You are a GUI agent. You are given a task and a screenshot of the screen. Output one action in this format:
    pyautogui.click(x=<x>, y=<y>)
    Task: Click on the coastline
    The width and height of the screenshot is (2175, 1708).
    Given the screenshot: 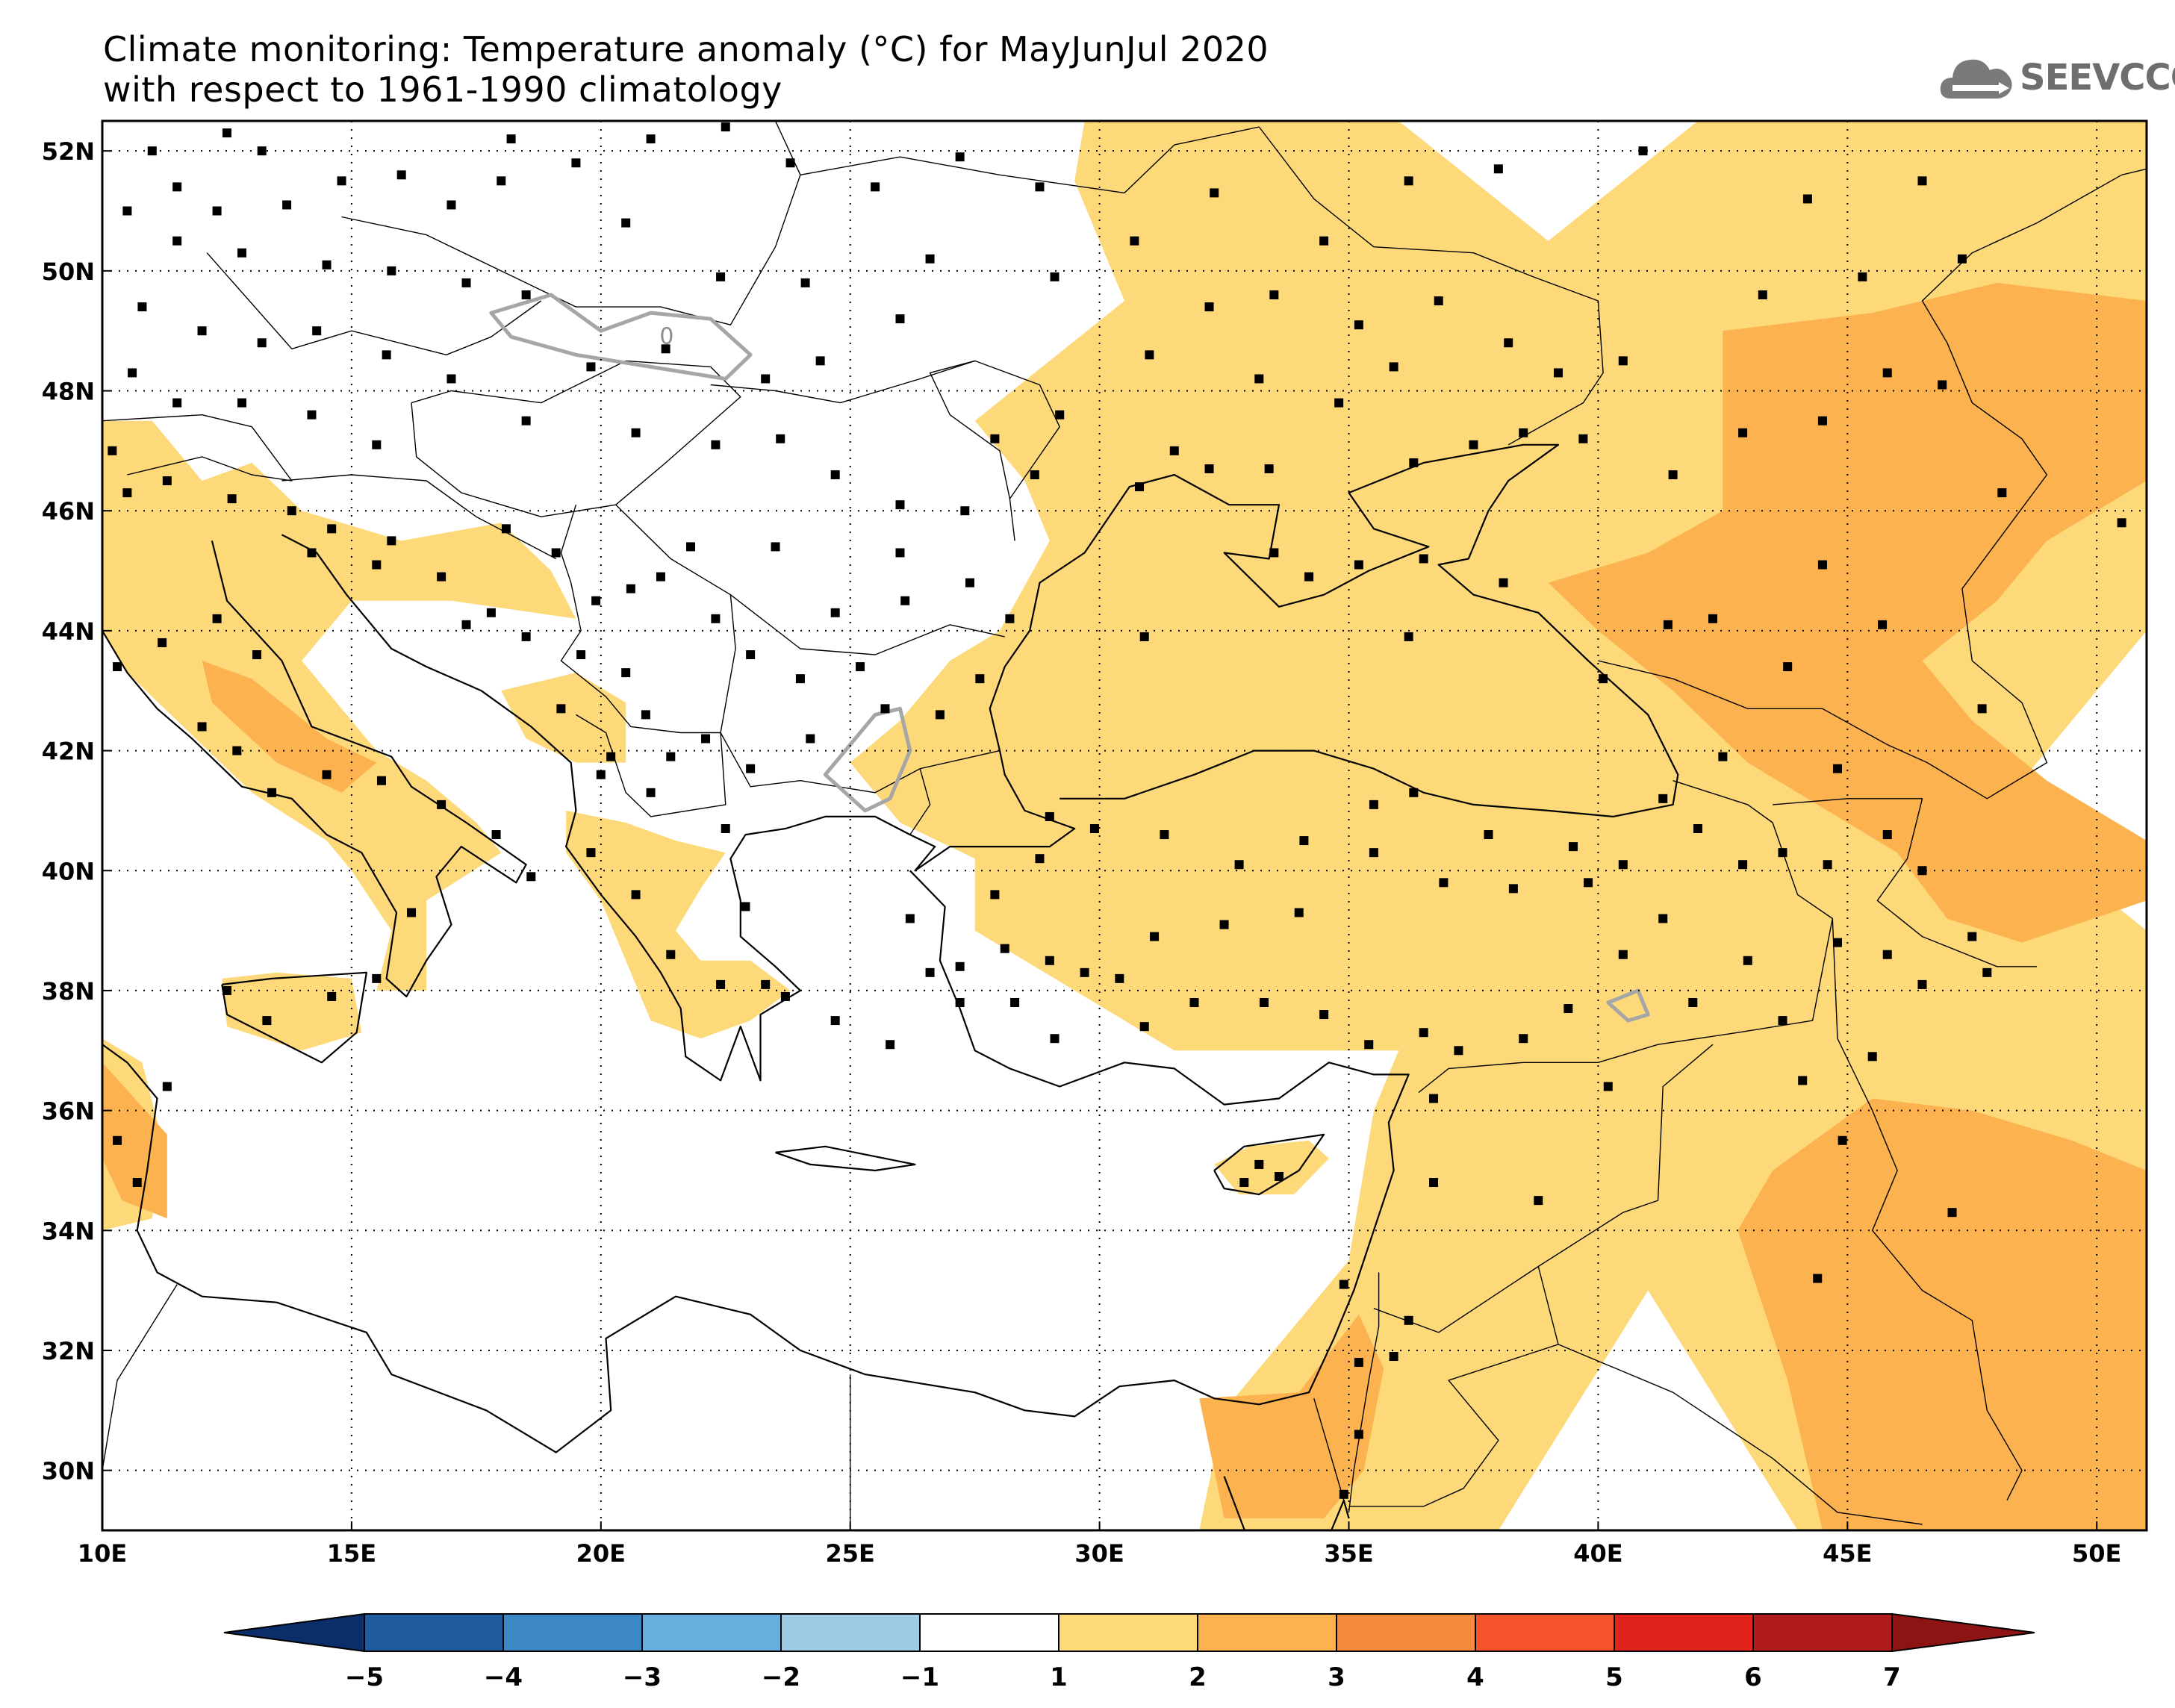 What is the action you would take?
    pyautogui.click(x=314, y=769)
    